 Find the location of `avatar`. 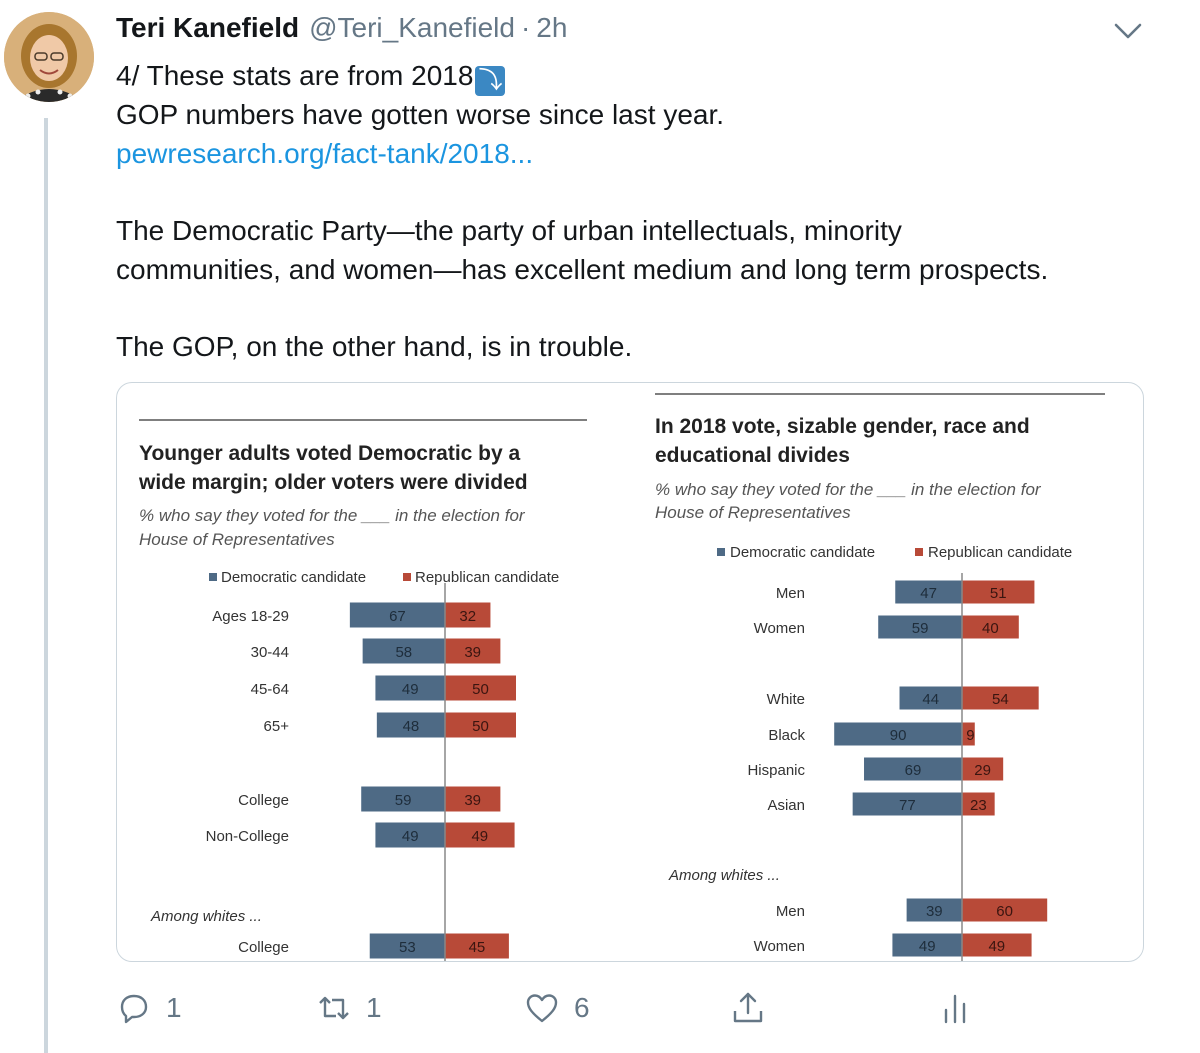

avatar is located at coordinates (49, 57).